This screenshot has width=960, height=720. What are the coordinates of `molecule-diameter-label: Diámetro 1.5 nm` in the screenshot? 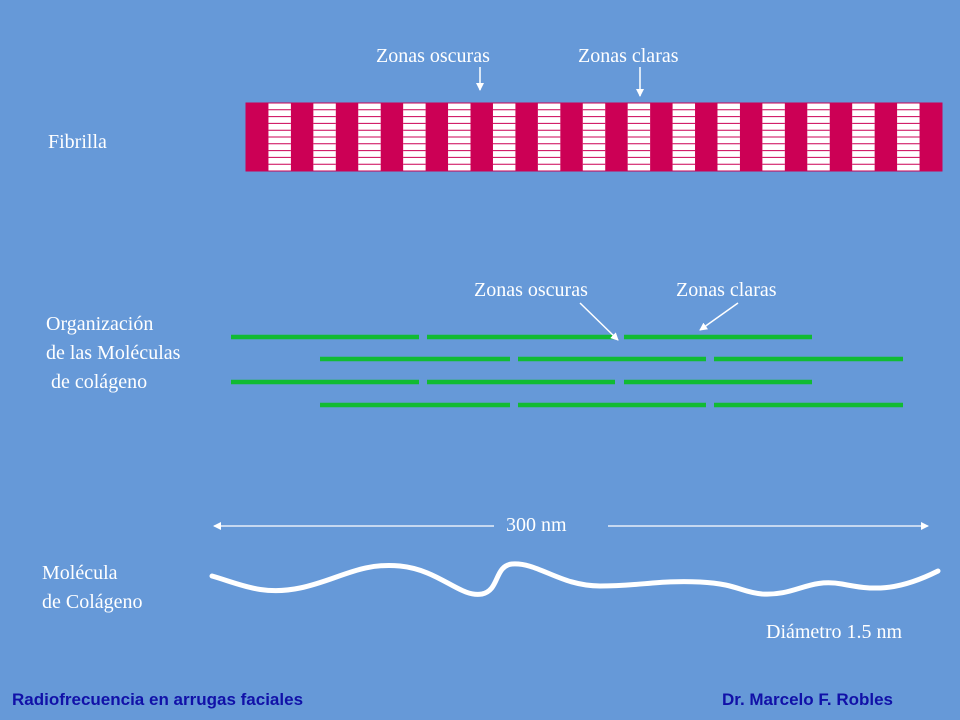 It's located at (834, 632).